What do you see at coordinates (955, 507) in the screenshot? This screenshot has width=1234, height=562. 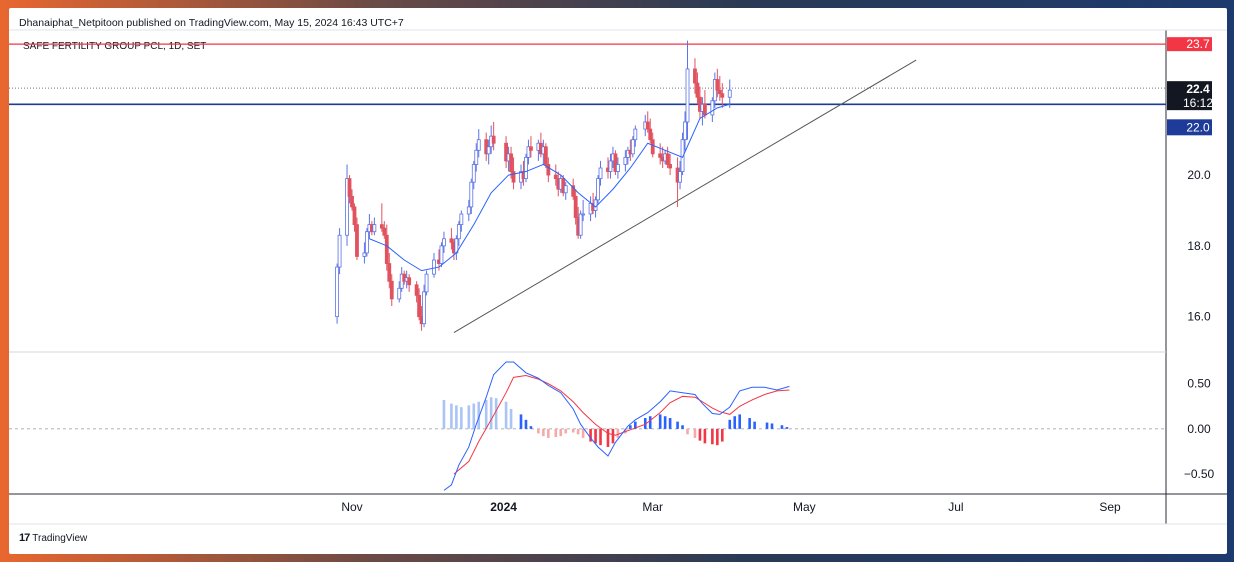 I see `time-tick-label: Jul` at bounding box center [955, 507].